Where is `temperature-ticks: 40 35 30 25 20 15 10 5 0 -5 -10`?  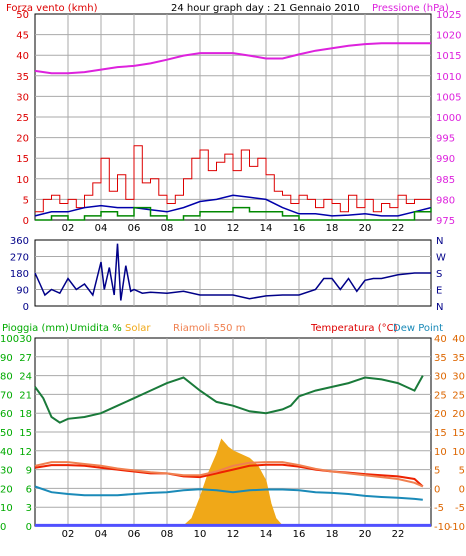
temperature-ticks: 40 35 30 25 20 15 10 5 0 -5 -10 is located at coordinates (442, 433).